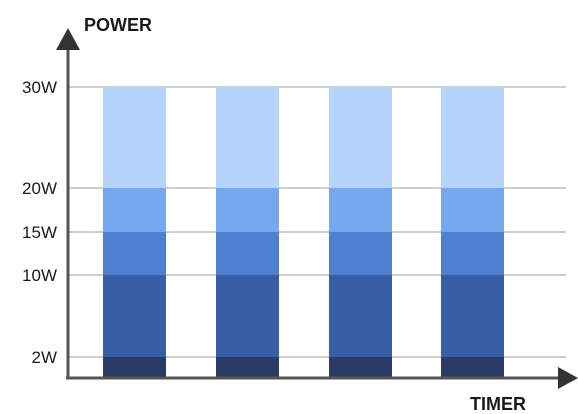 The image size is (578, 414). I want to click on y-tick-label: 15W, so click(39, 232).